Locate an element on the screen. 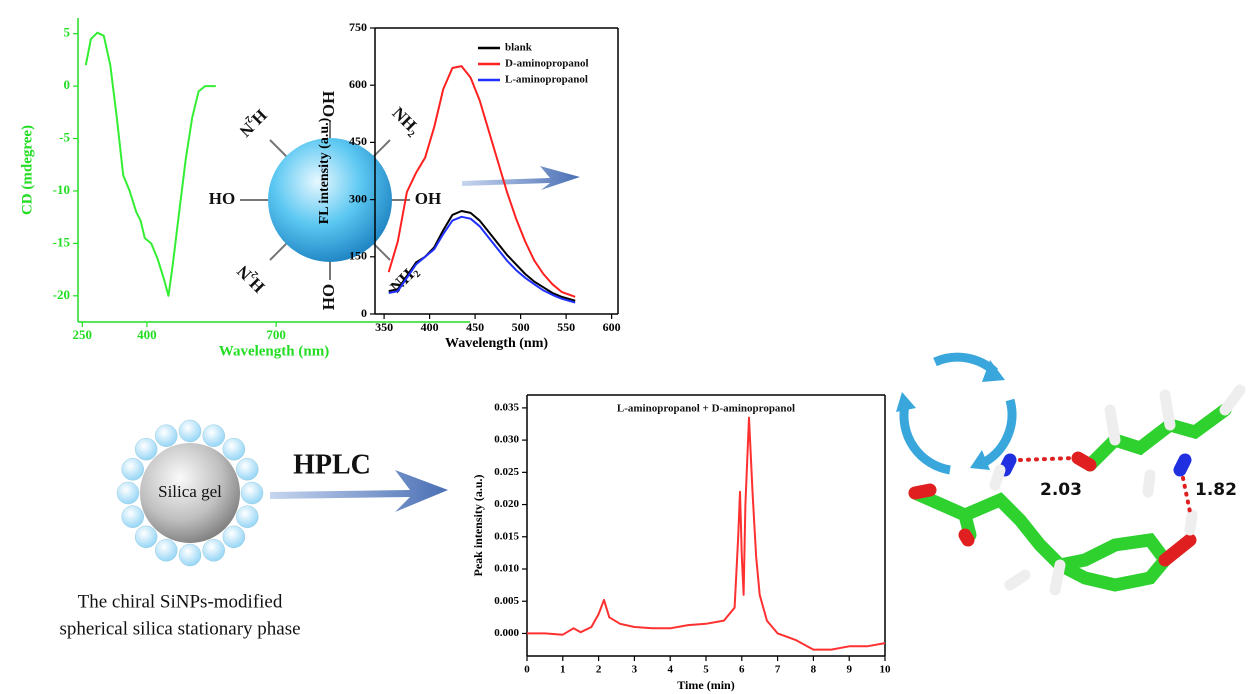 This screenshot has width=1250, height=694. y-tick-label: 0.015 is located at coordinates (506, 536).